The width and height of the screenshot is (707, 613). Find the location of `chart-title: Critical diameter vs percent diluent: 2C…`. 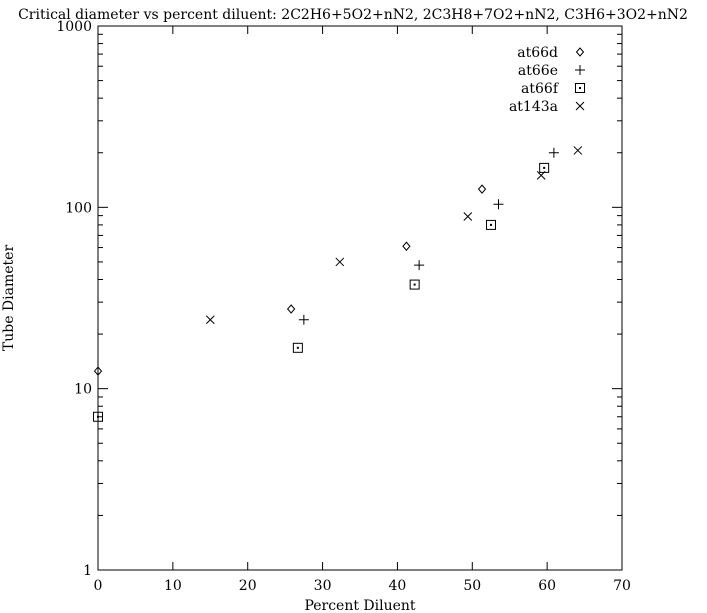

chart-title: Critical diameter vs percent diluent: 2C… is located at coordinates (353, 15).